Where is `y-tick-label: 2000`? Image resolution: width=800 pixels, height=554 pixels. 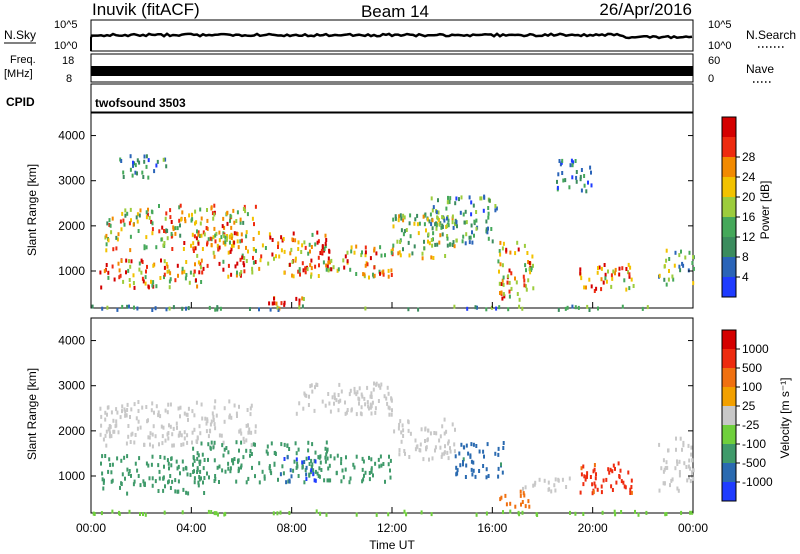 y-tick-label: 2000 is located at coordinates (71, 431).